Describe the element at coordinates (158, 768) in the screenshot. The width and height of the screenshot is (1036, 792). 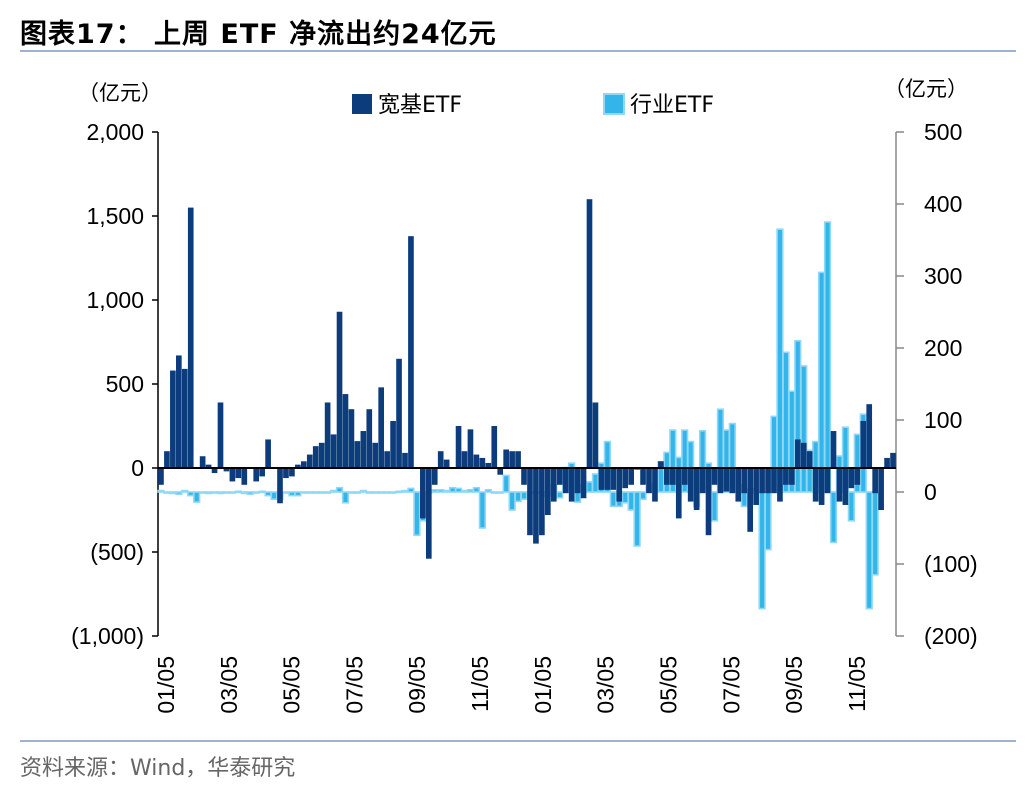
I see `source-note: 资料来源：Wind，华泰研究` at that location.